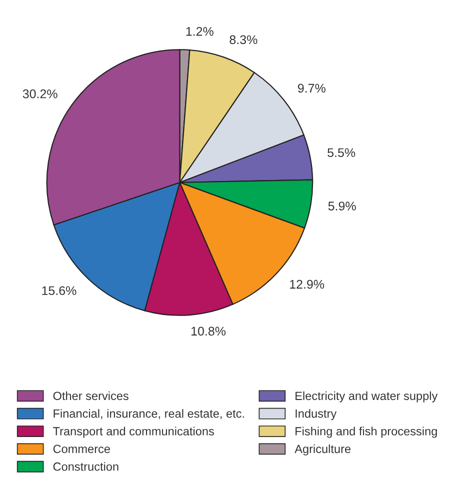 Image resolution: width=455 pixels, height=500 pixels. Describe the element at coordinates (367, 396) in the screenshot. I see `legend-label: Electricity and water supply` at that location.